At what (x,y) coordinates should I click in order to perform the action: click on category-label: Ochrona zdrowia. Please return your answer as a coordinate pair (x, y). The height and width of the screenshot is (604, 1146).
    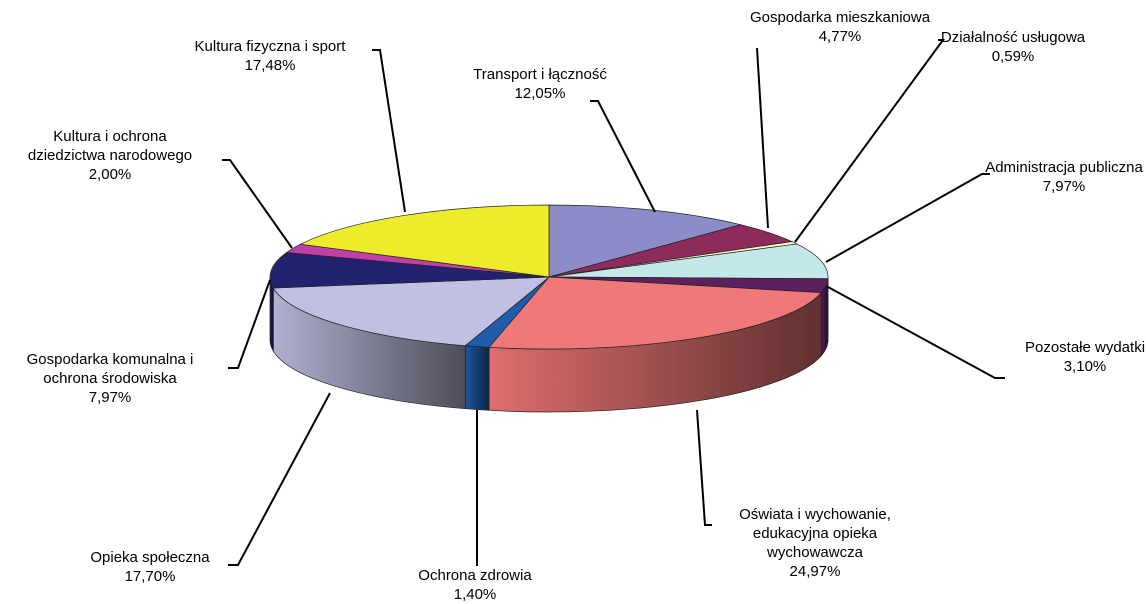
    Looking at the image, I should click on (474, 575).